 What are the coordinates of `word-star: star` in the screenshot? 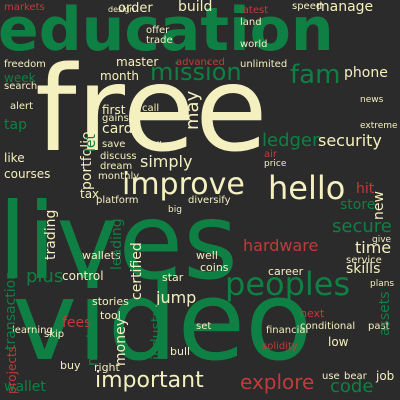 It's located at (173, 277).